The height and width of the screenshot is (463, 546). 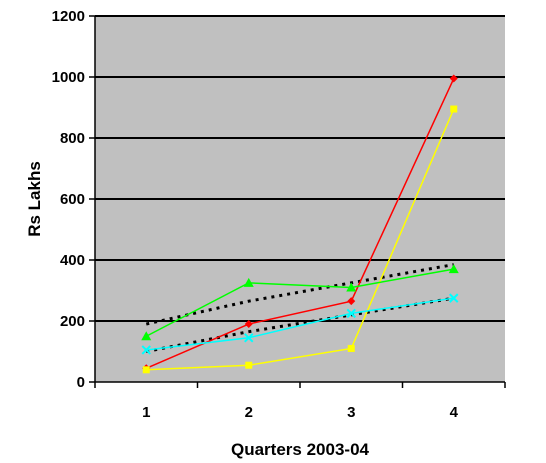 I want to click on y-axis-title: Rs Lakhs, so click(x=34, y=199).